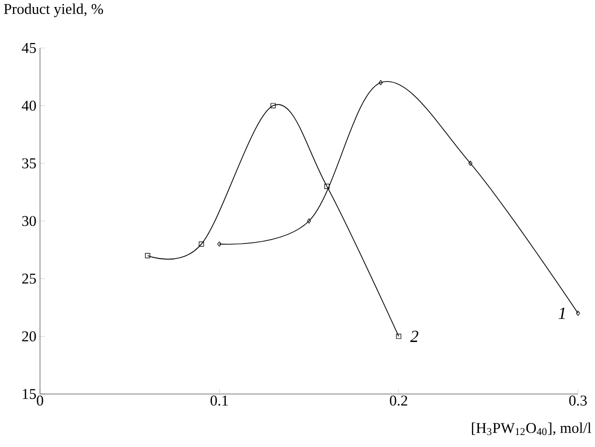  What do you see at coordinates (29, 221) in the screenshot?
I see `y-tick-label: 30` at bounding box center [29, 221].